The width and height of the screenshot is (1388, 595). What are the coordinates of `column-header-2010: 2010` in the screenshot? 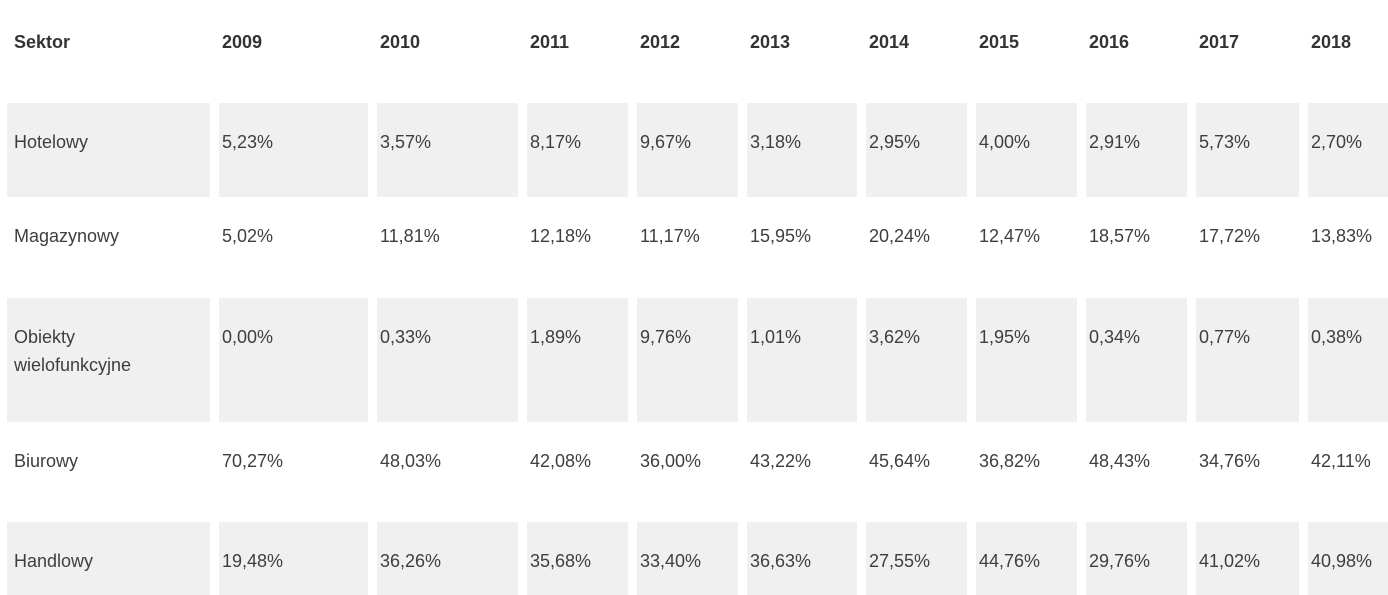 It's located at (443, 51).